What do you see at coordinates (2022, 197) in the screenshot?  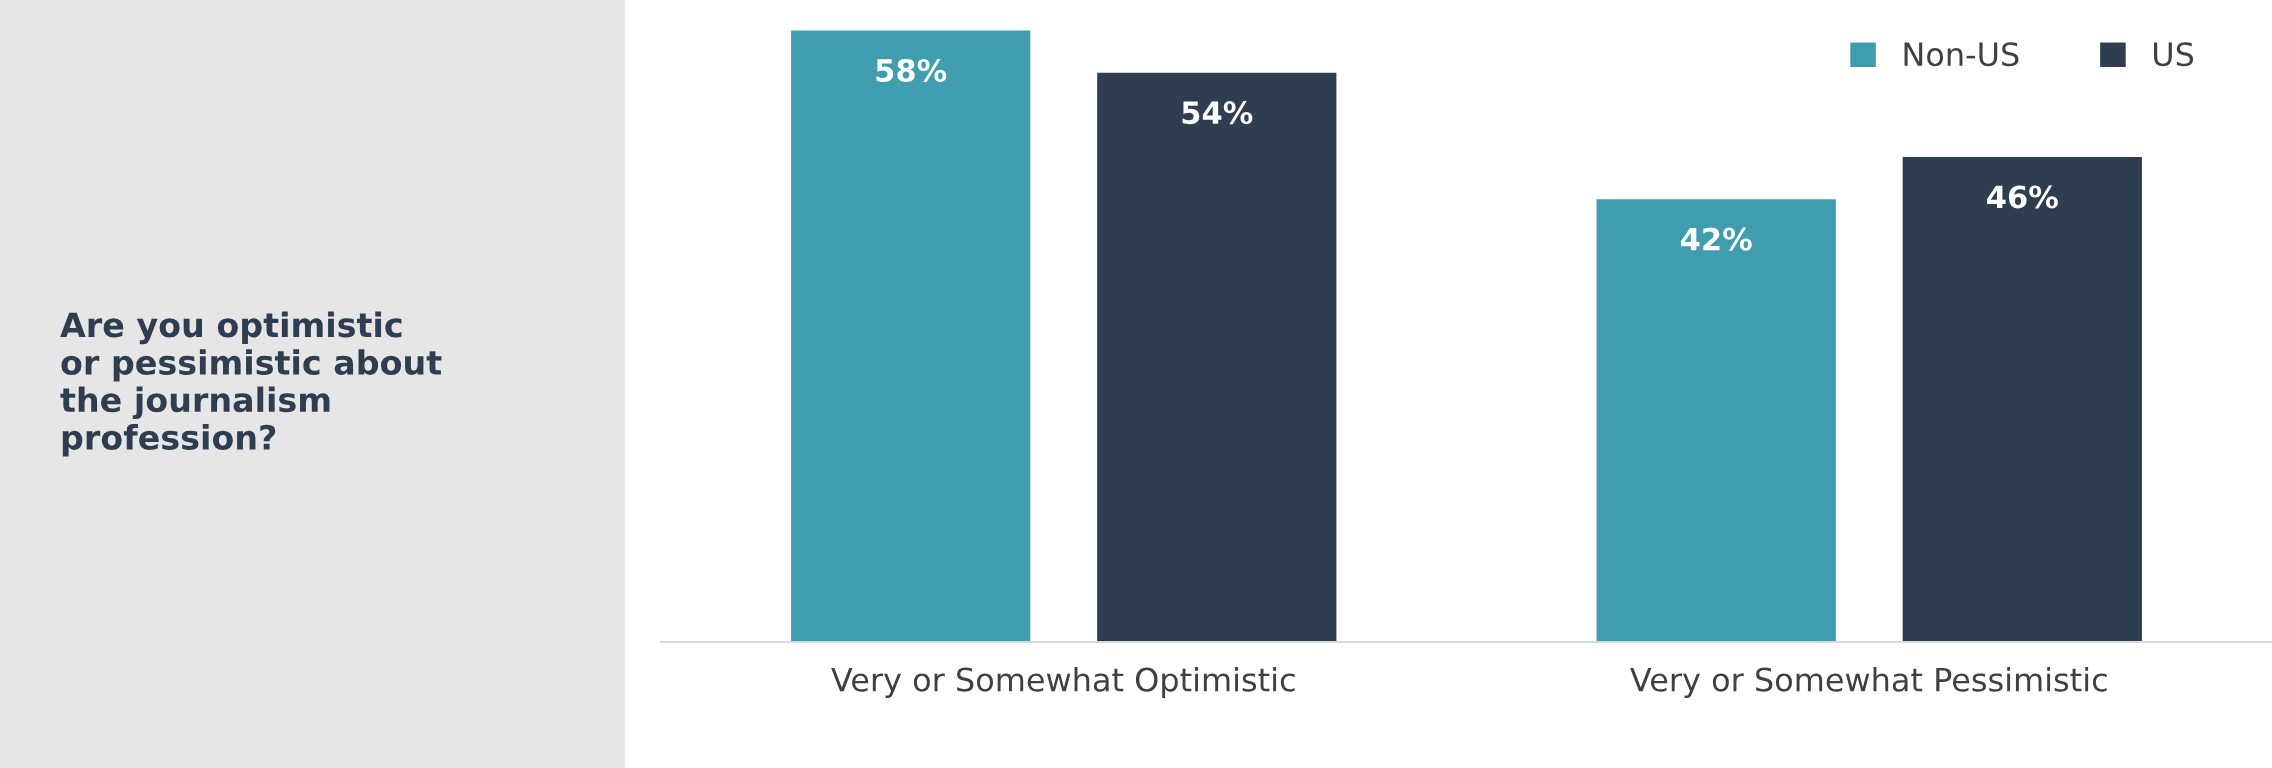 I see `data-label: 46%` at bounding box center [2022, 197].